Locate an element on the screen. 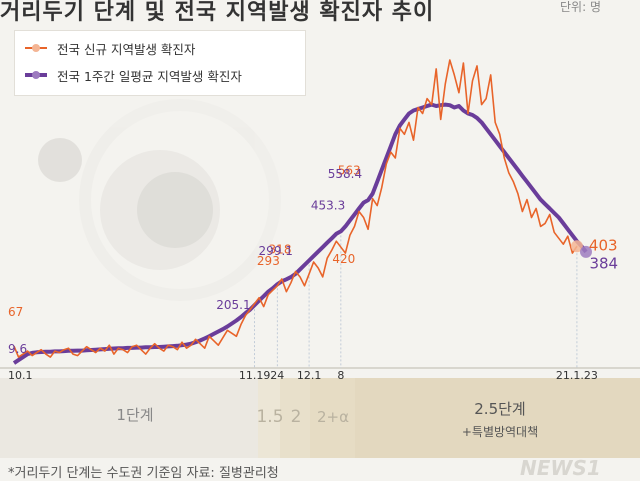 Image resolution: width=640 pixels, height=481 pixels. data-label-daily: 403 is located at coordinates (603, 245).